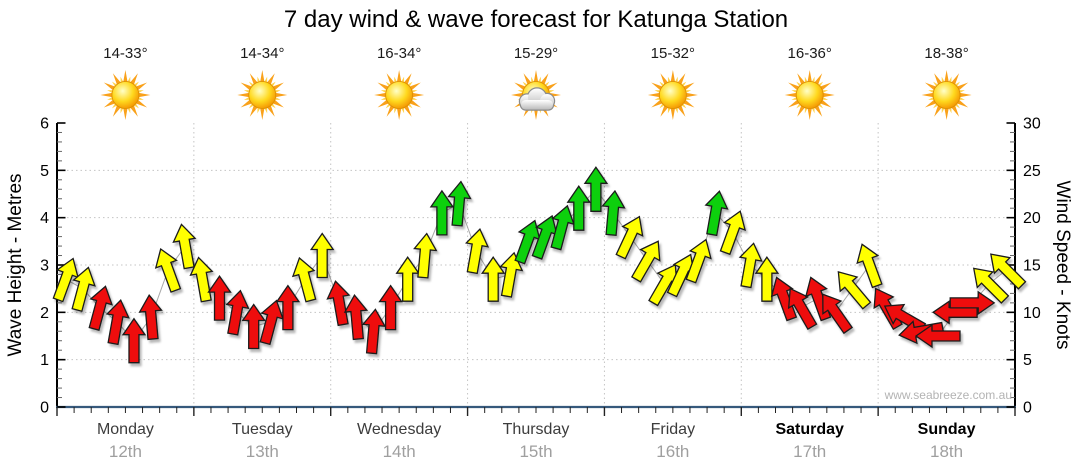  What do you see at coordinates (125, 53) in the screenshot?
I see `temp-label: 14-33°` at bounding box center [125, 53].